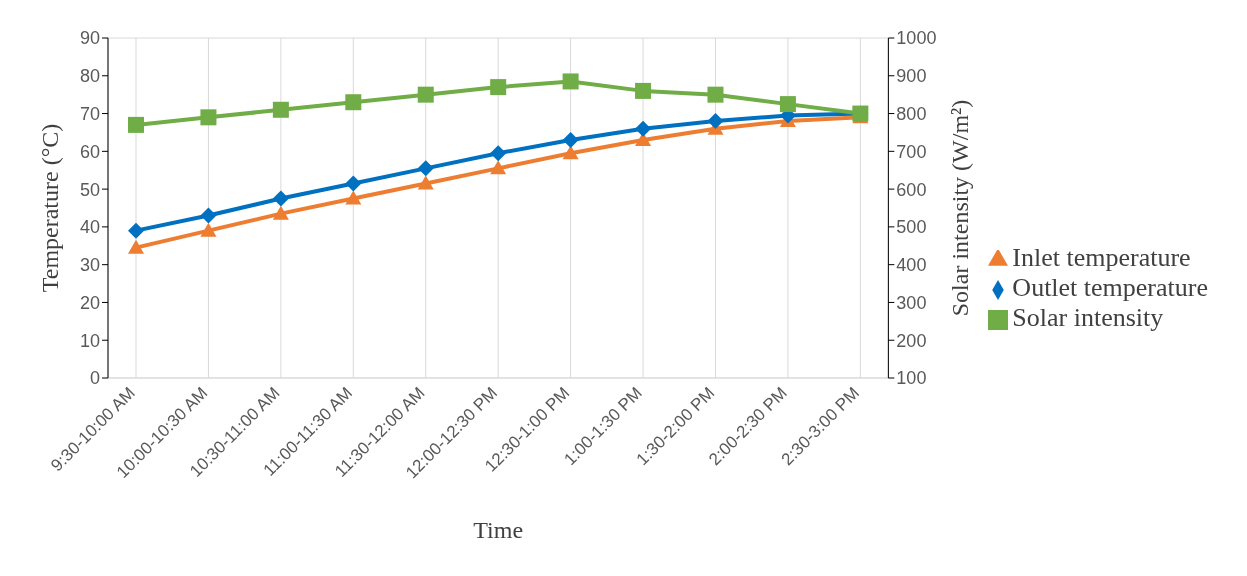 The width and height of the screenshot is (1247, 576). Describe the element at coordinates (1088, 317) in the screenshot. I see `legend-label: Solar intensity` at that location.